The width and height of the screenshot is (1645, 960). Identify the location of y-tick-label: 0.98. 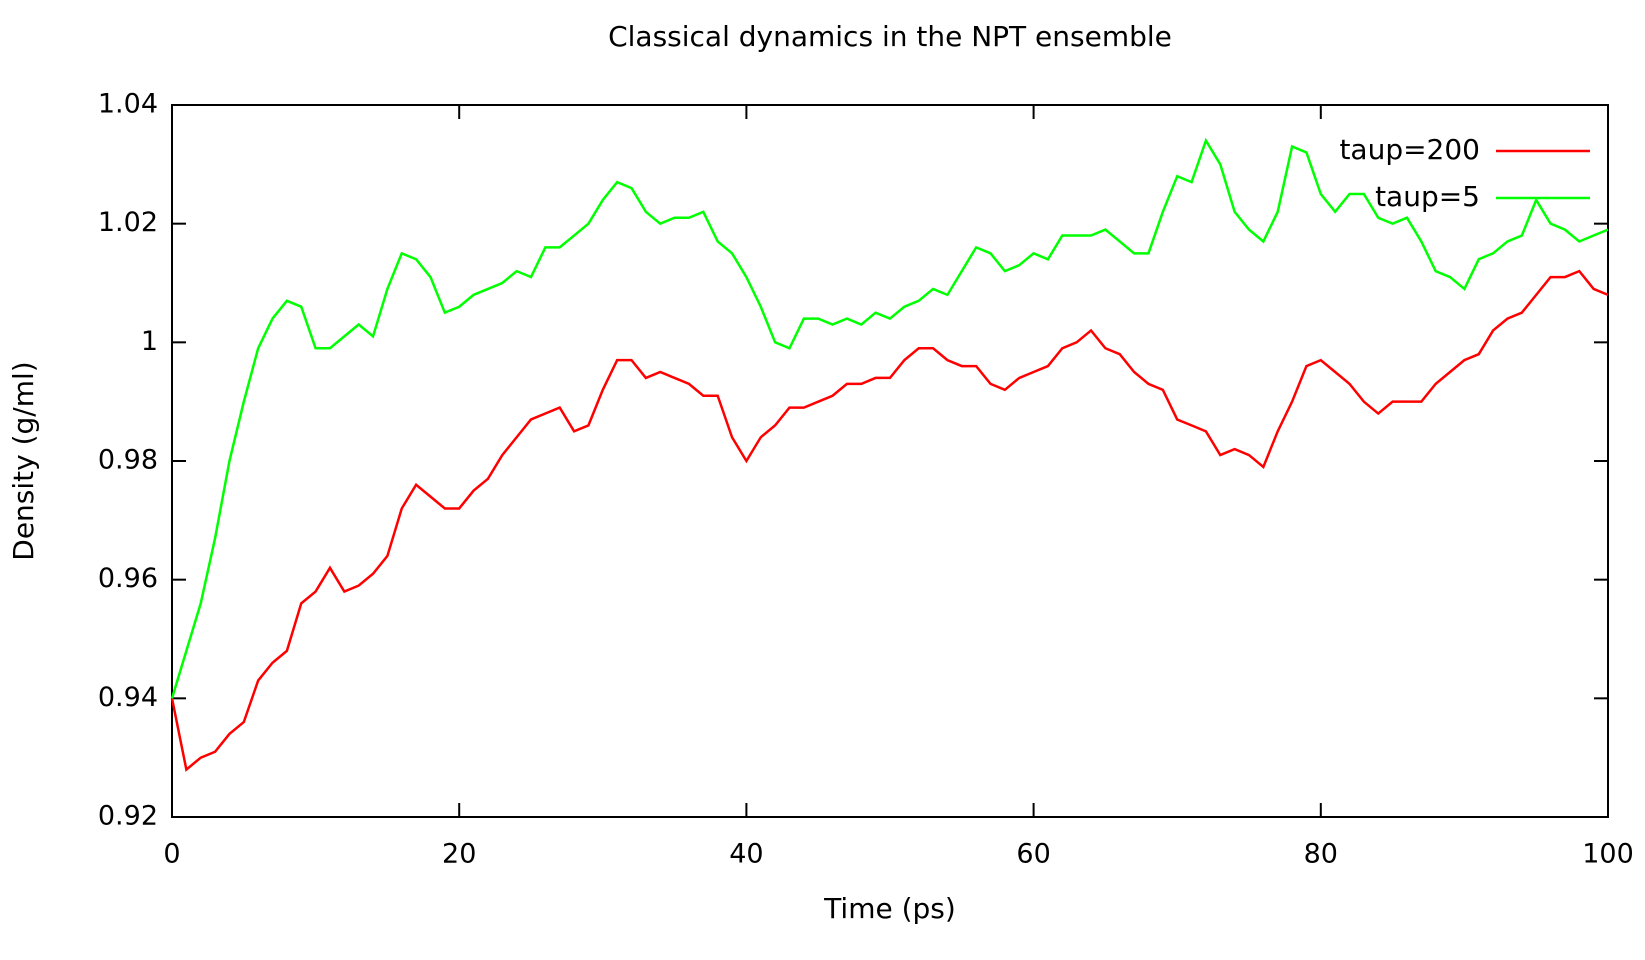
(128, 460).